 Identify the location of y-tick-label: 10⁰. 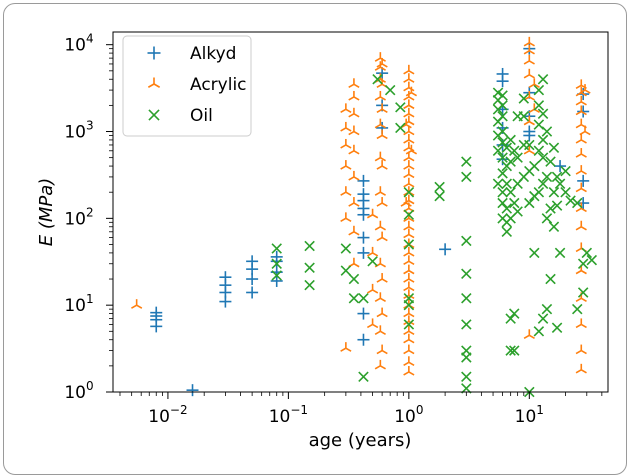
(78, 391).